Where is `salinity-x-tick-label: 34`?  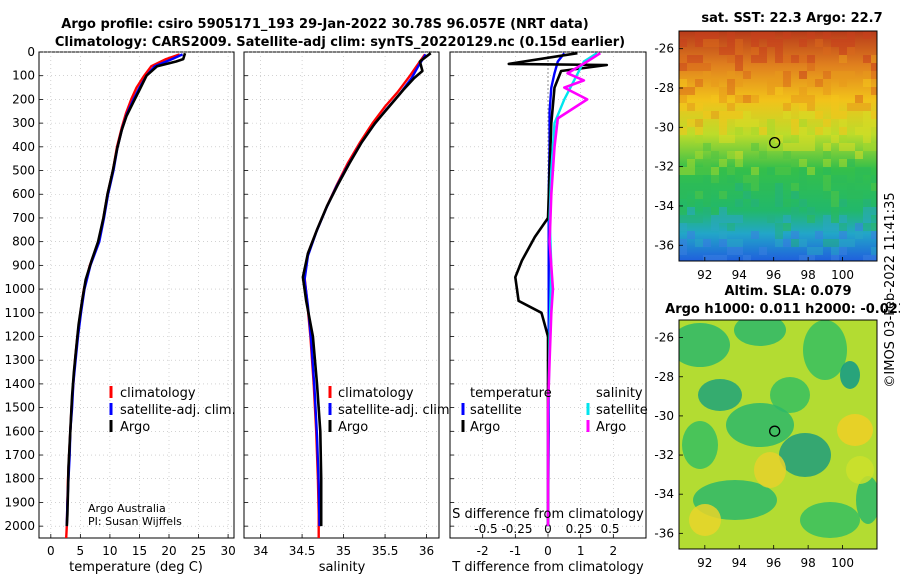
salinity-x-tick-label: 34 is located at coordinates (260, 551).